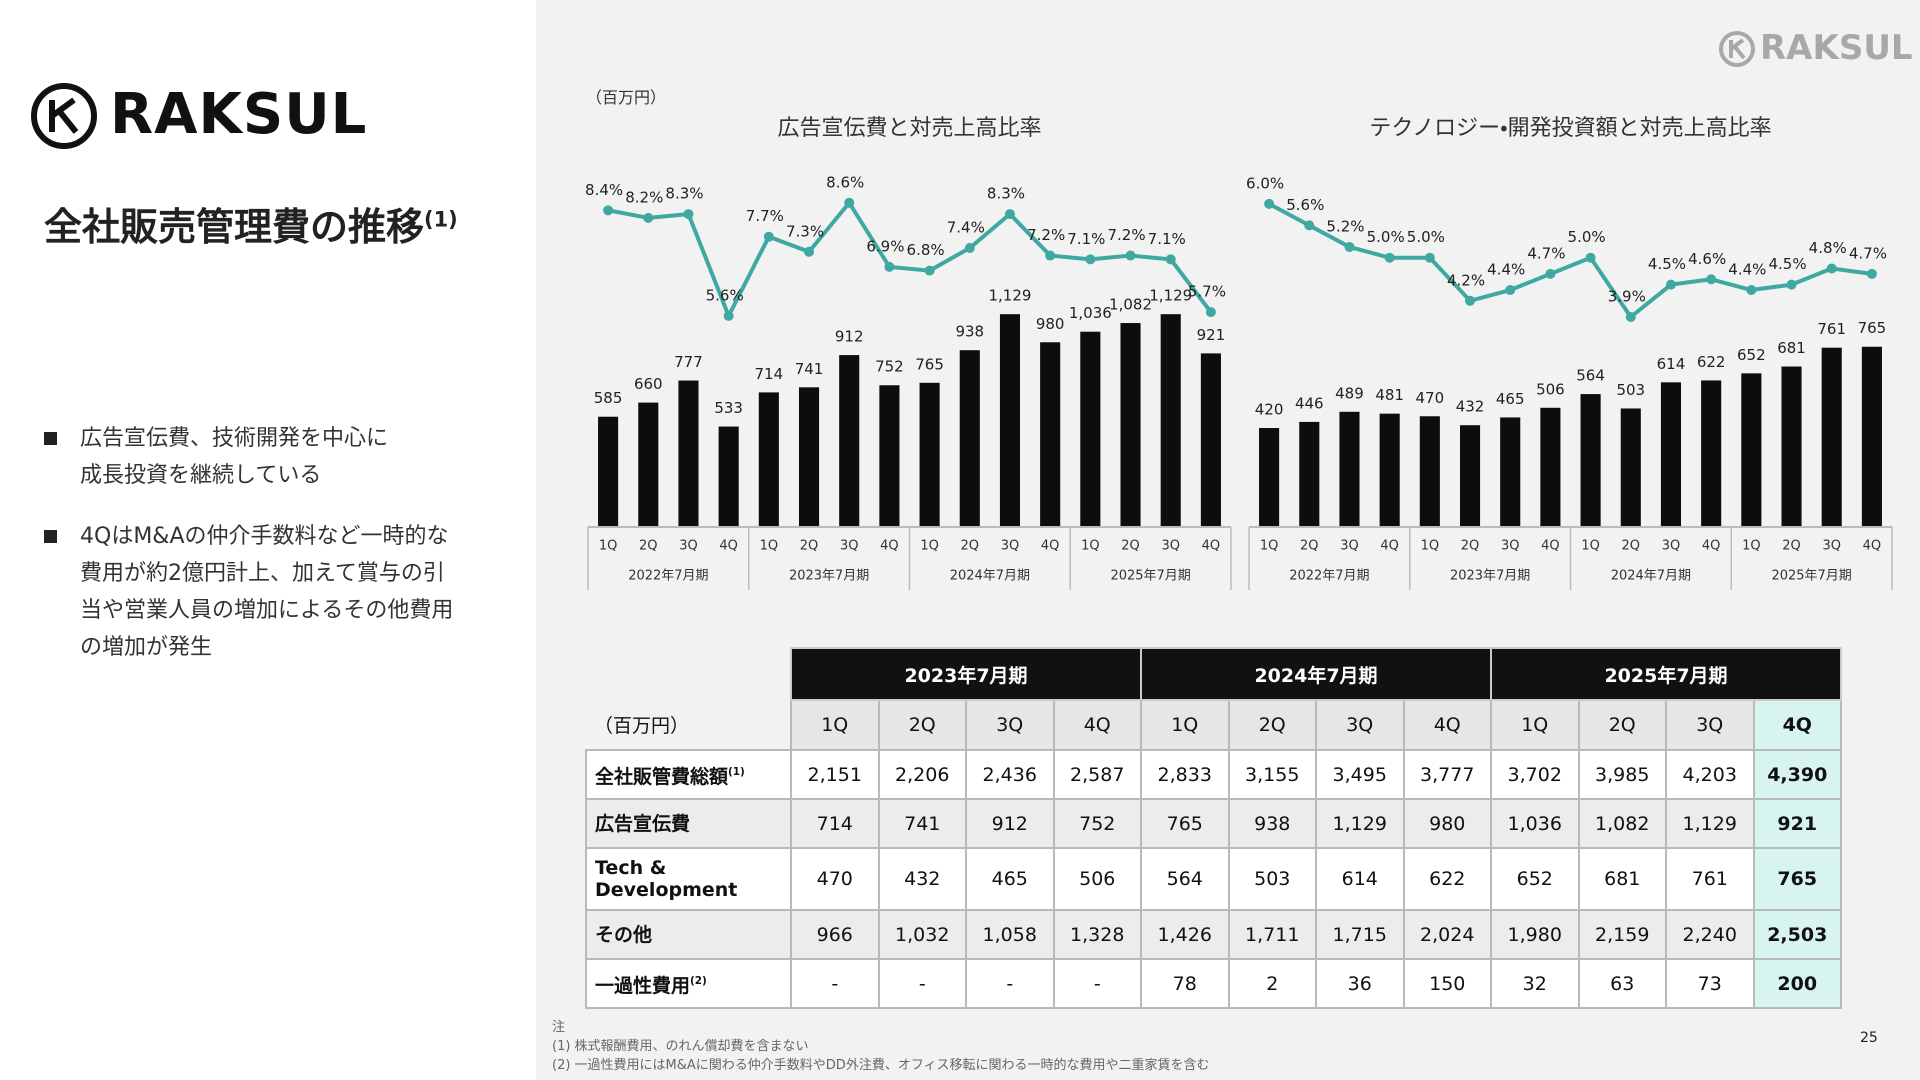 This screenshot has height=1080, width=1920. I want to click on ratio-label: 4.2%, so click(1466, 280).